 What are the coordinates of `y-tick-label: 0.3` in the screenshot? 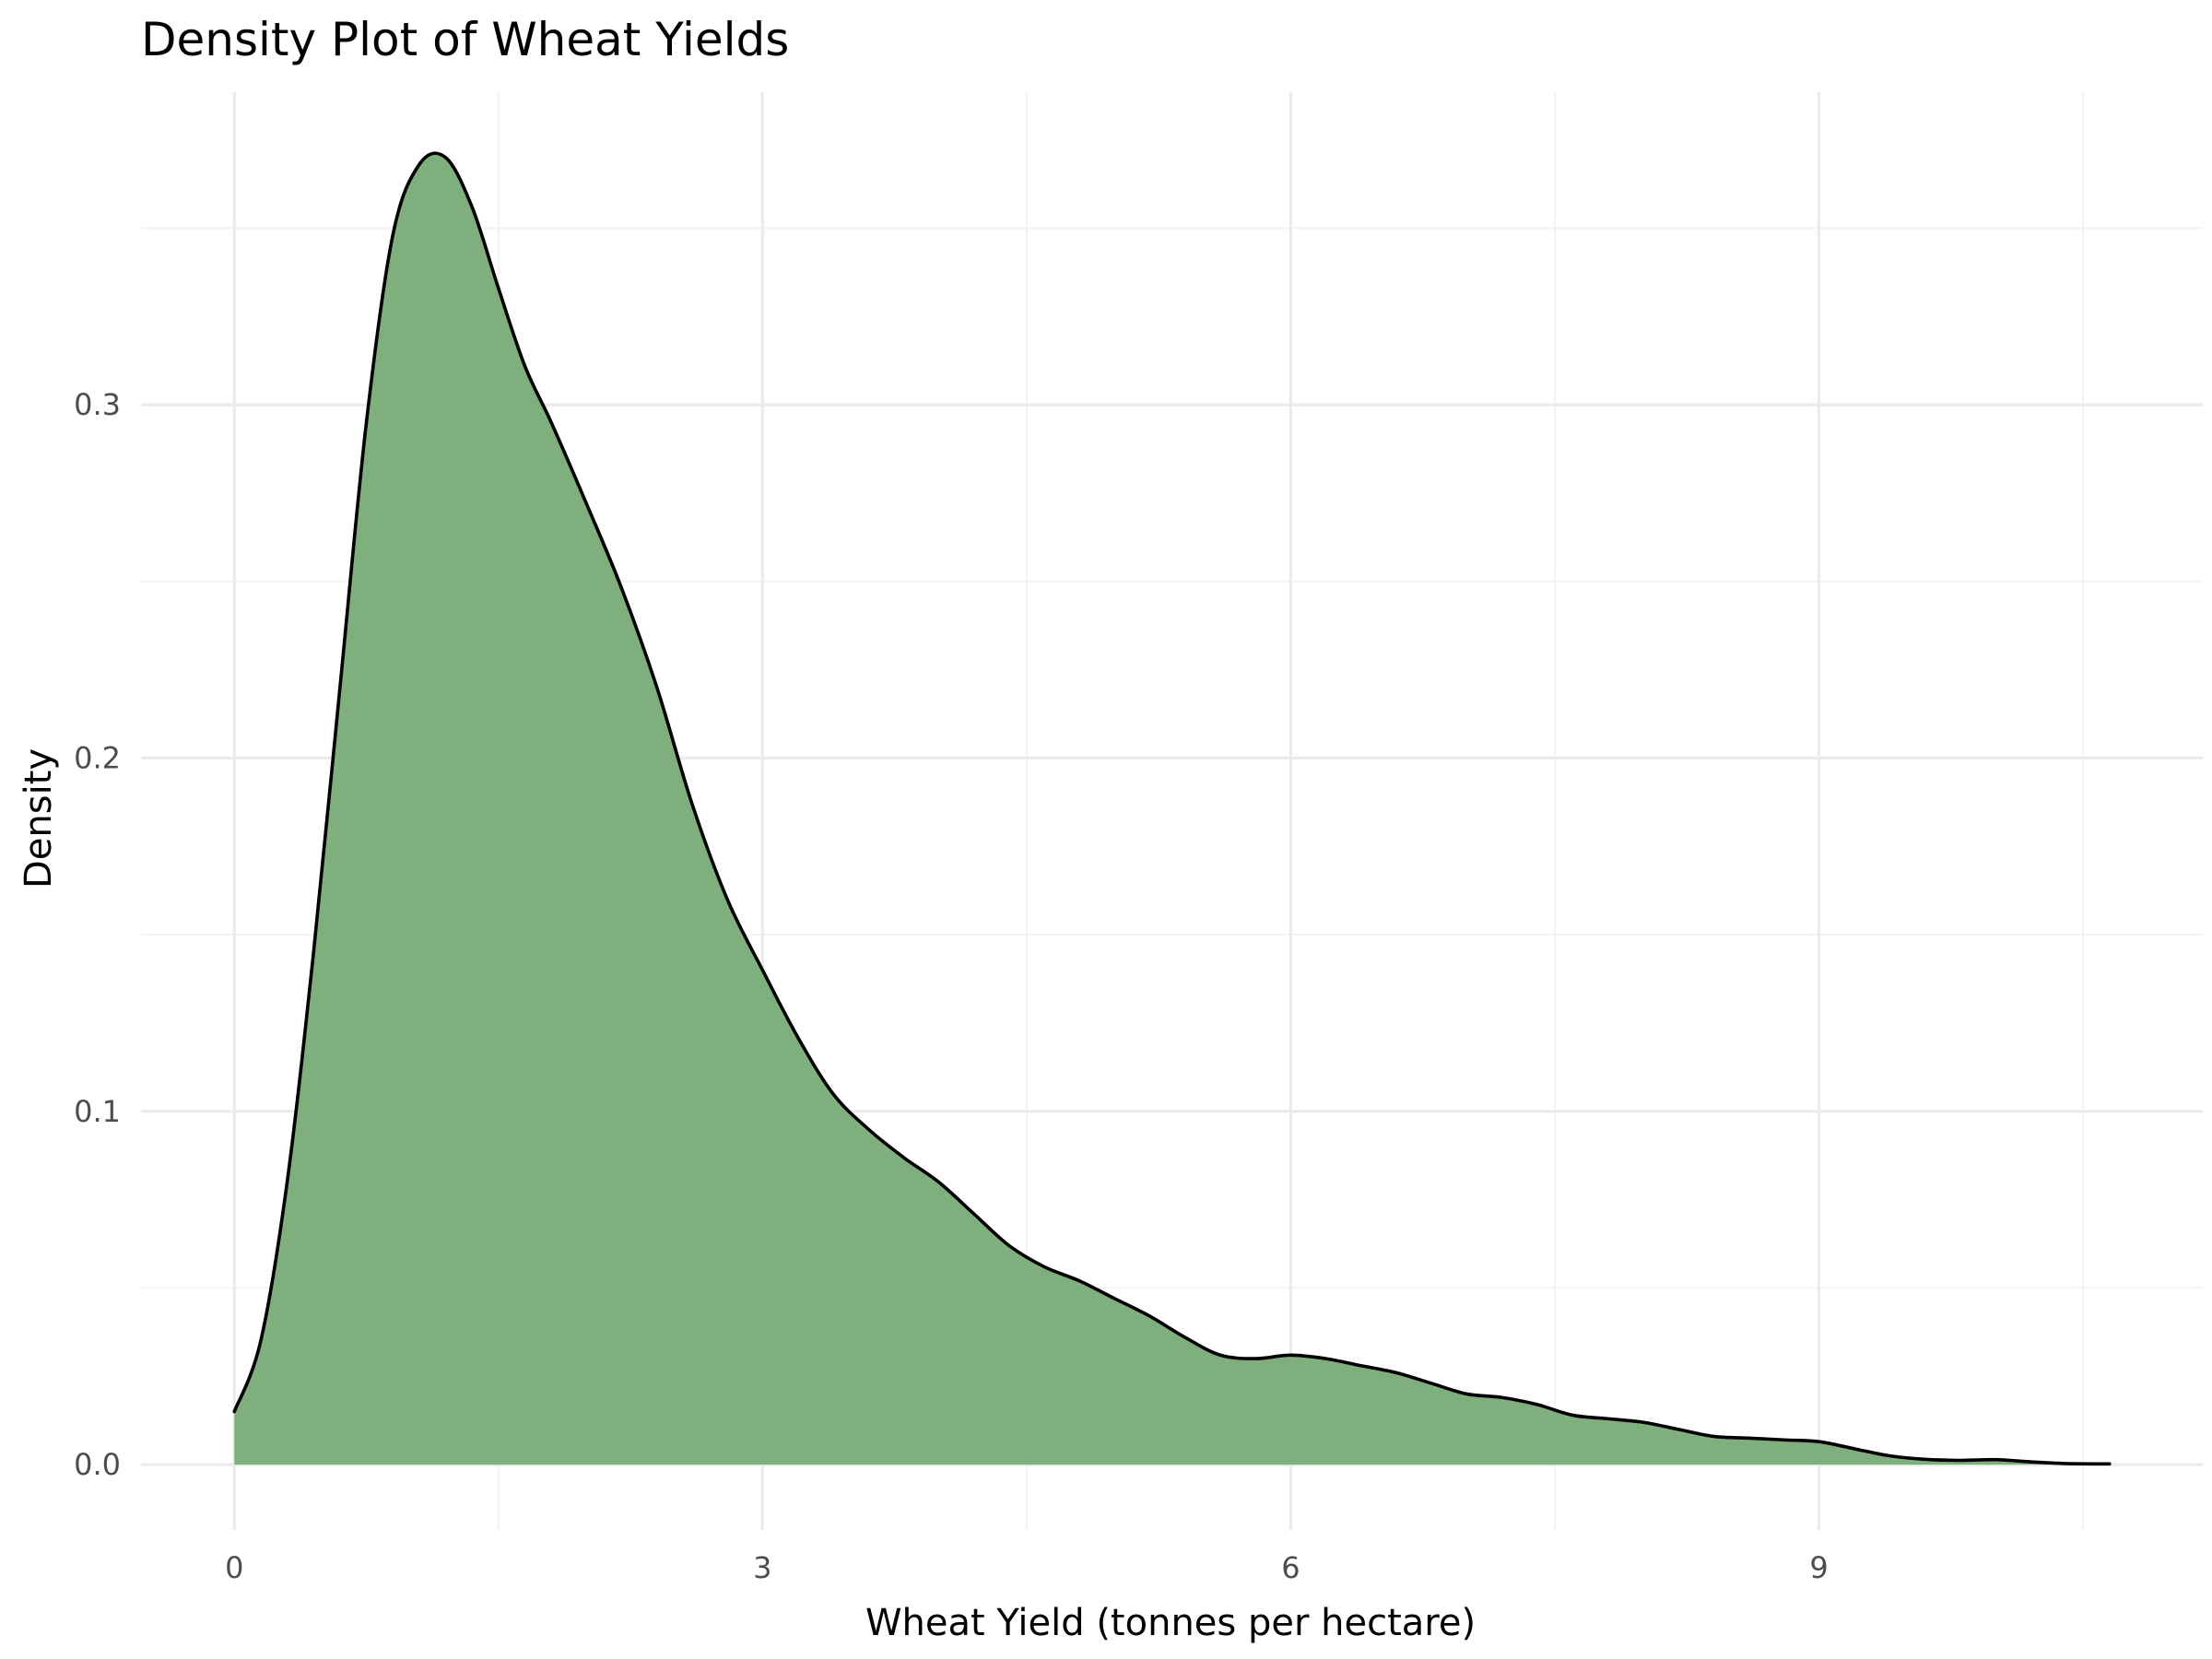 It's located at (97, 404).